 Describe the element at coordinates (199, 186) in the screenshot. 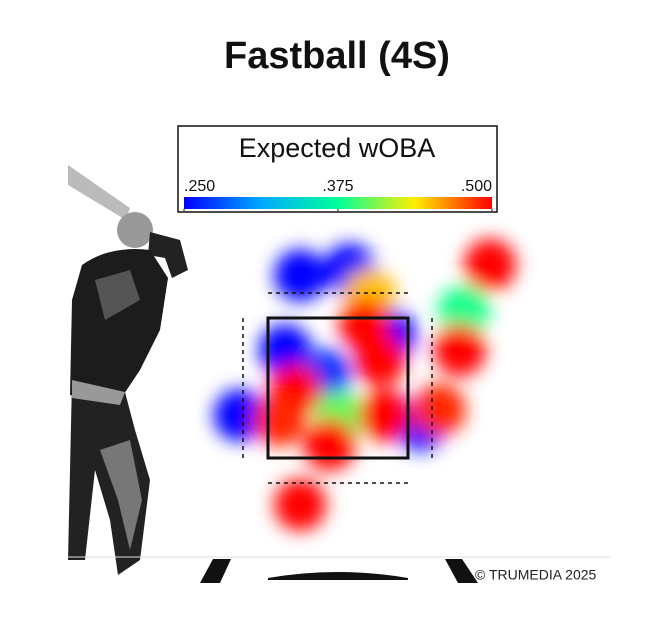

I see `colorbar-tick-label: .250` at that location.